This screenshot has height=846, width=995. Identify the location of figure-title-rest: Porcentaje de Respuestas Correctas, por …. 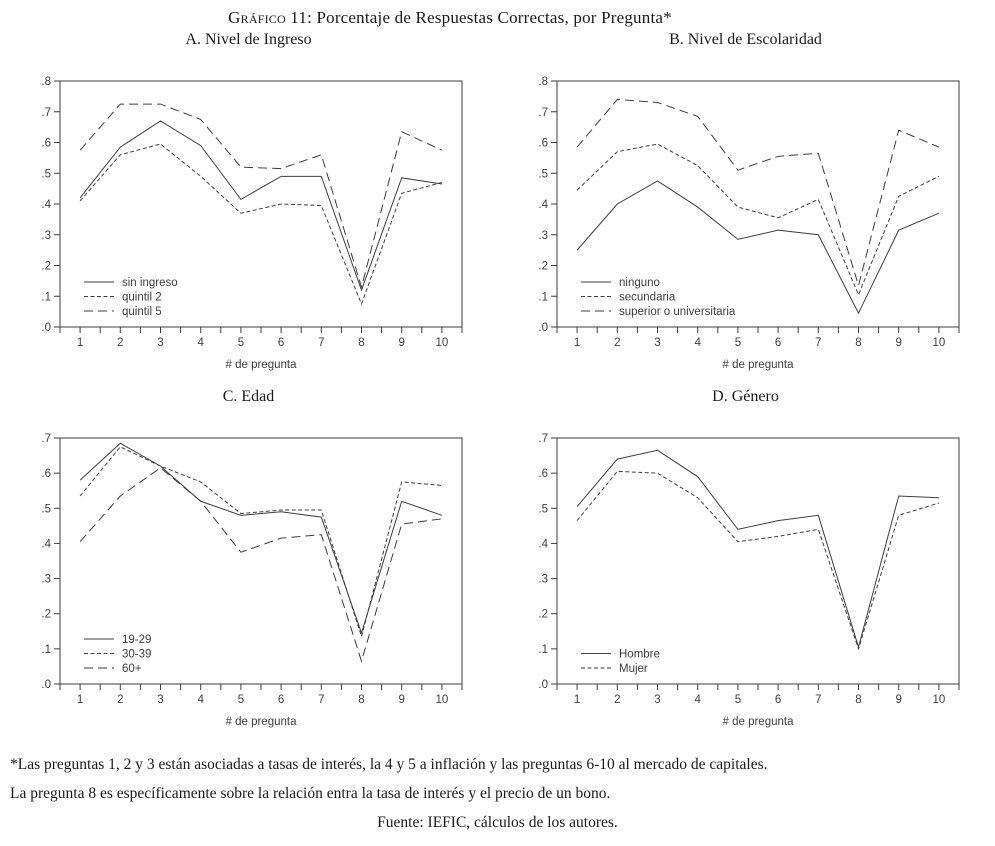
(492, 17).